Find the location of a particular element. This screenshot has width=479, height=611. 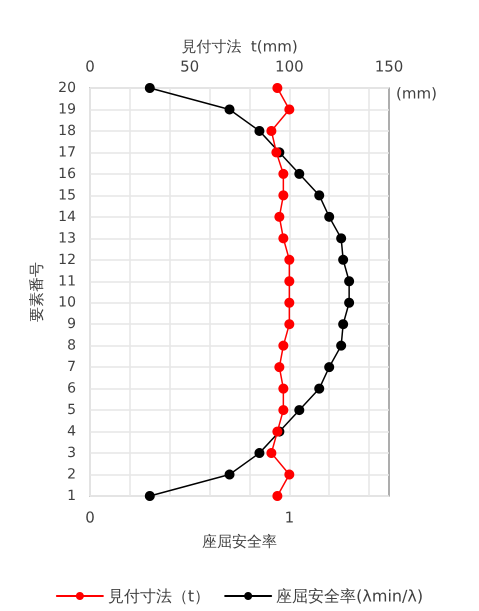

x2-tick-label: 100 is located at coordinates (289, 67).